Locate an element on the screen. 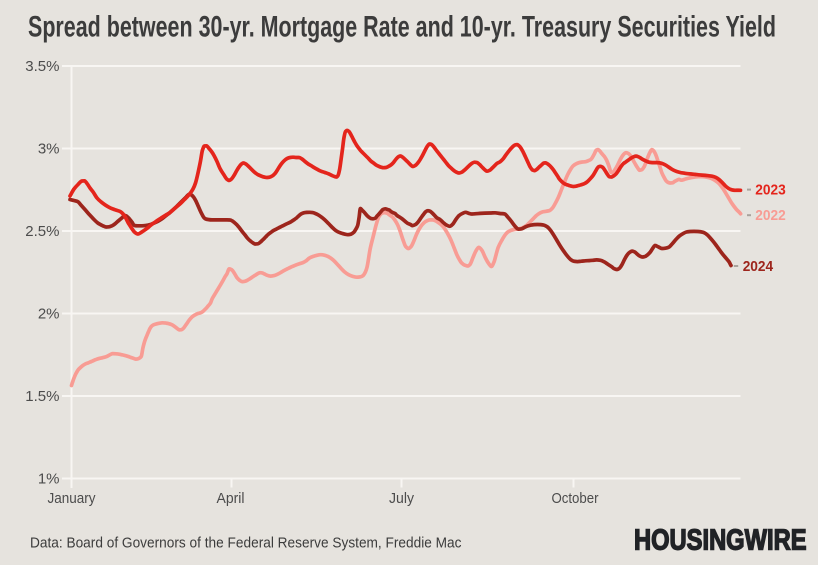 The height and width of the screenshot is (565, 818). svg-text: April is located at coordinates (231, 498).